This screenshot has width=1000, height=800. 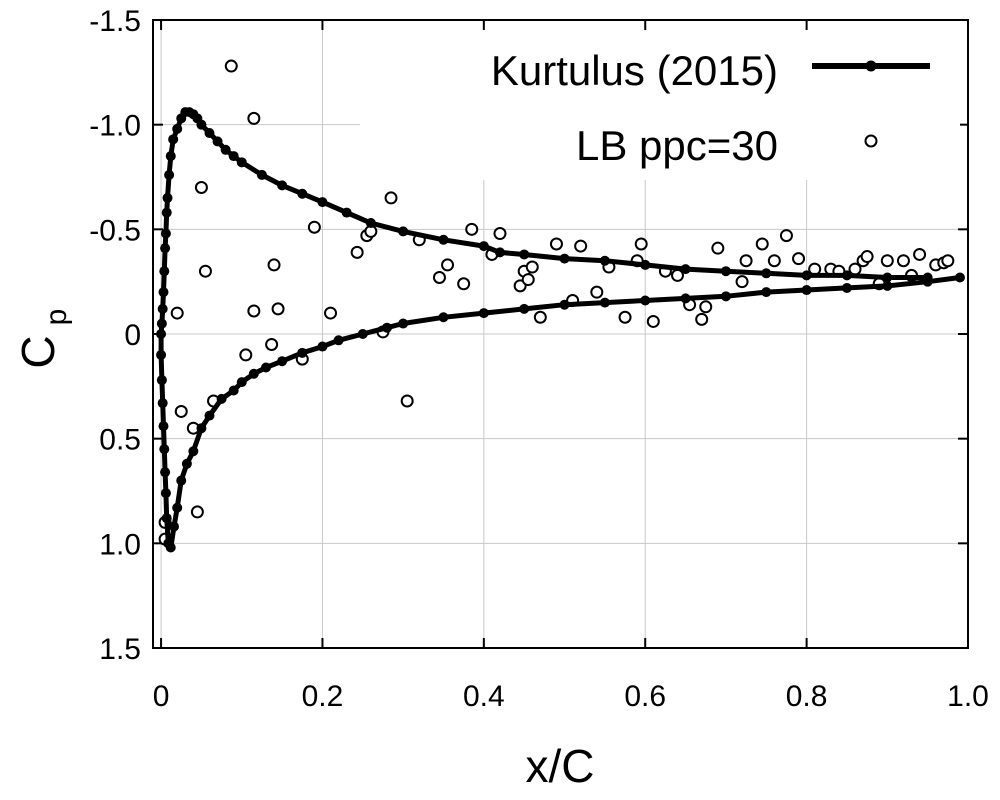 What do you see at coordinates (871, 141) in the screenshot?
I see `legend-marker-lb` at bounding box center [871, 141].